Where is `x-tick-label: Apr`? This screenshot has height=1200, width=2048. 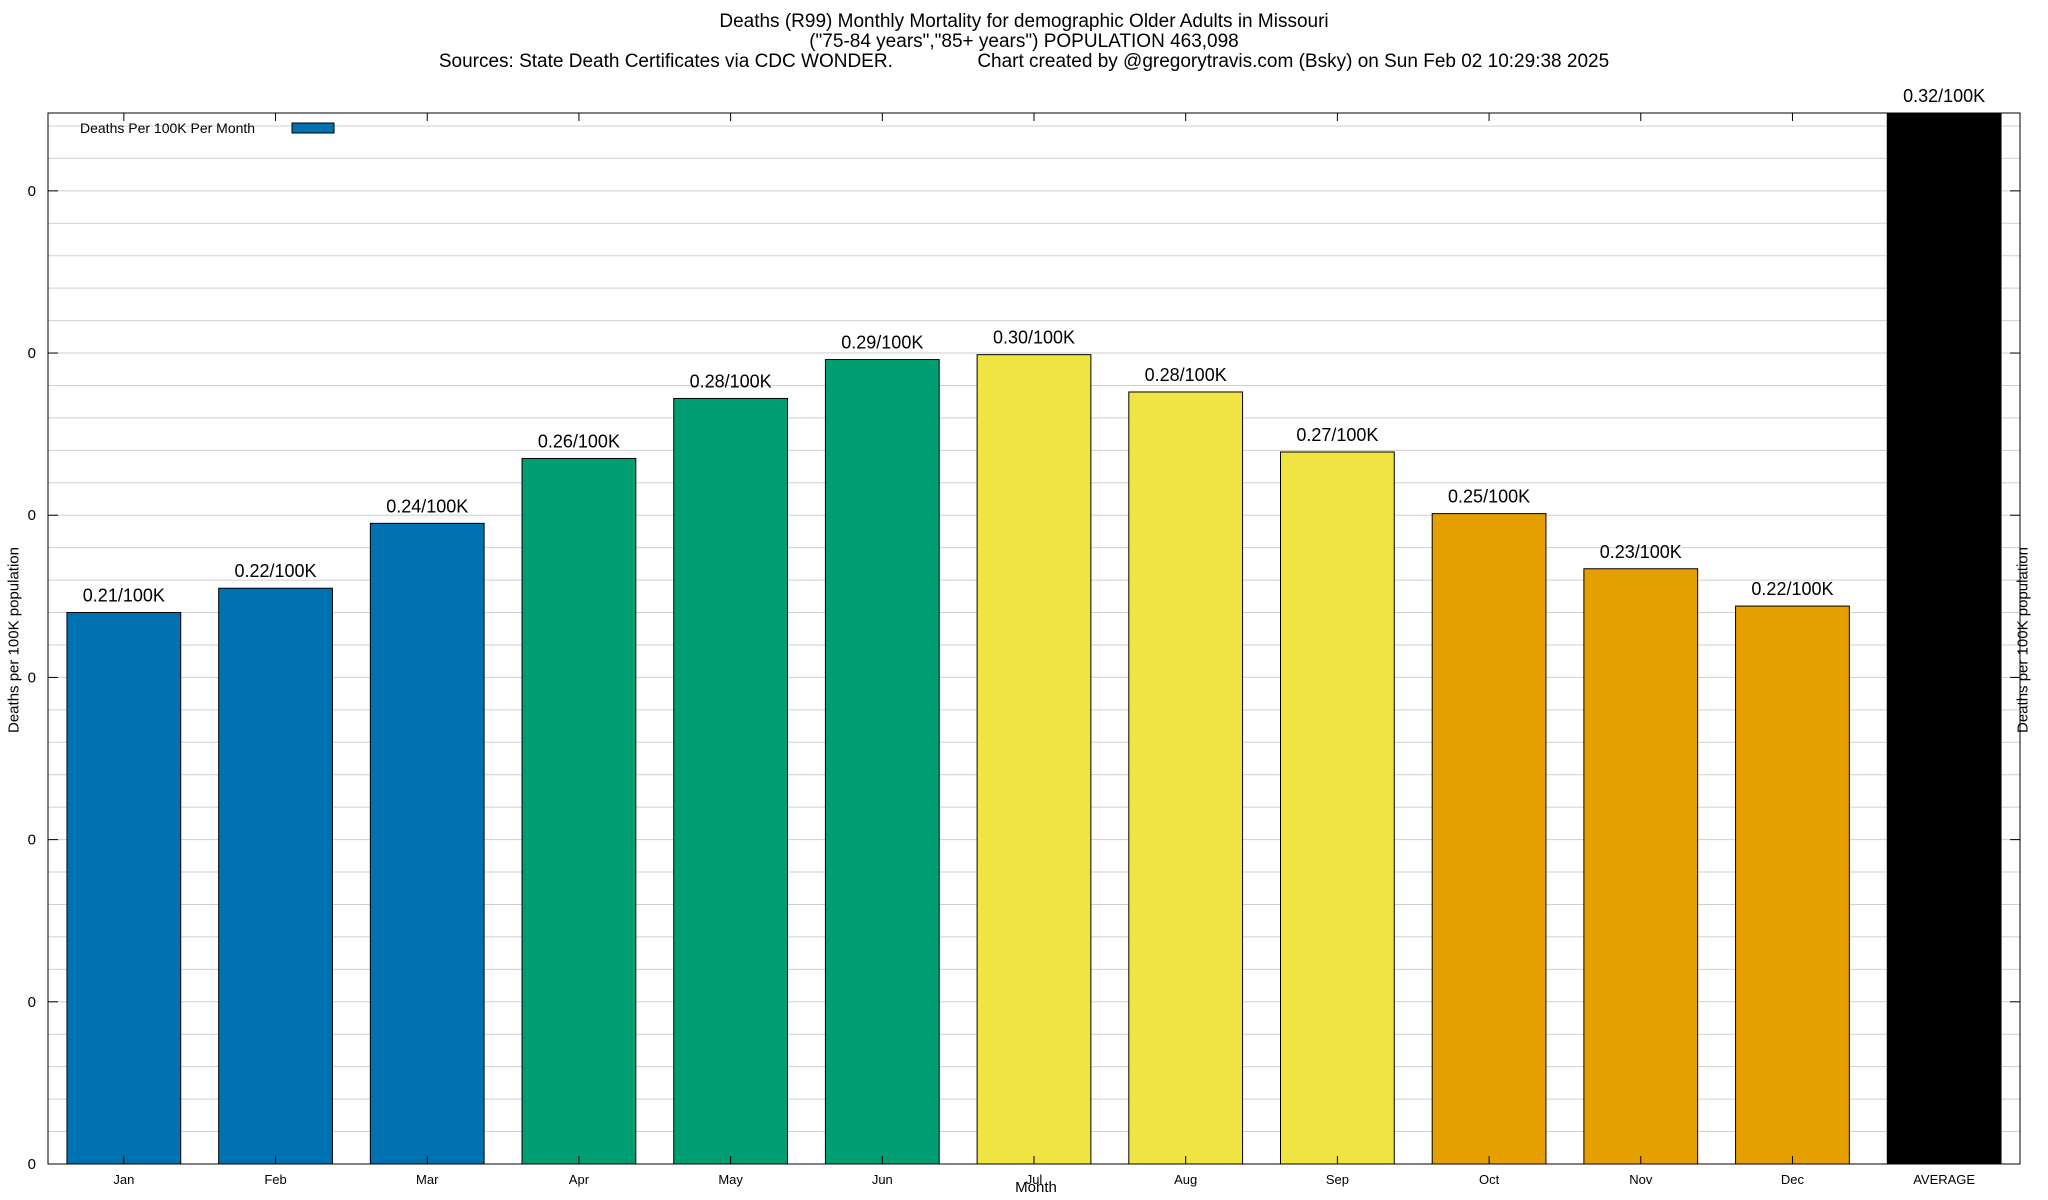
x-tick-label: Apr is located at coordinates (579, 1179).